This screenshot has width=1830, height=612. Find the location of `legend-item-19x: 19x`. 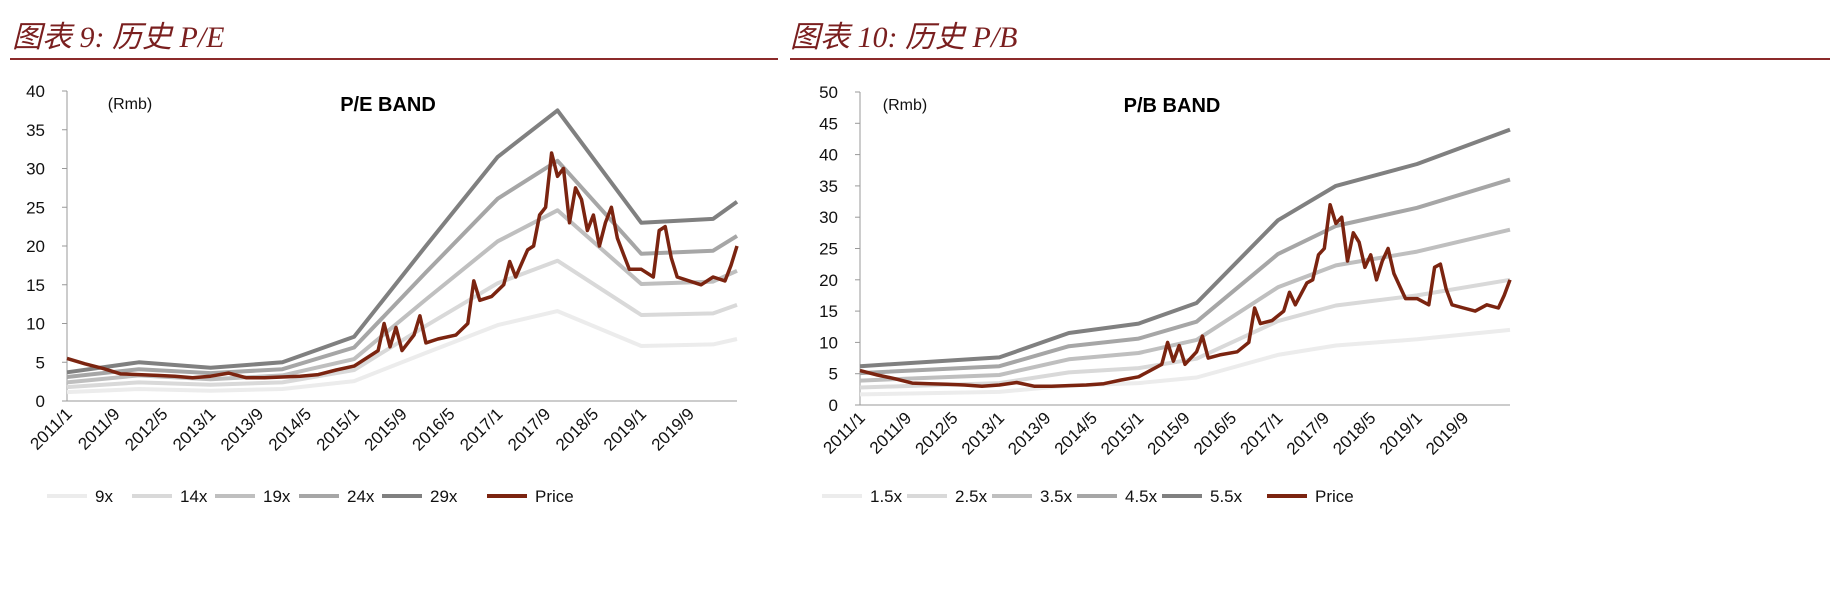

legend-item-19x: 19x is located at coordinates (253, 496).